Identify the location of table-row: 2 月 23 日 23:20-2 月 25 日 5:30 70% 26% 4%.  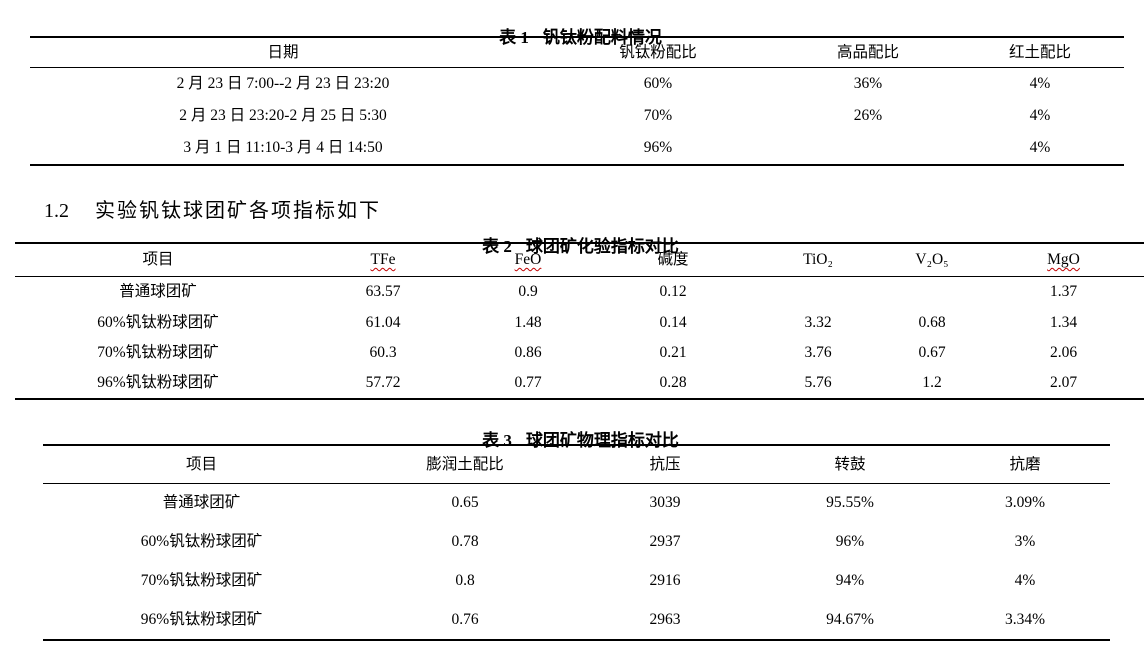
(577, 116).